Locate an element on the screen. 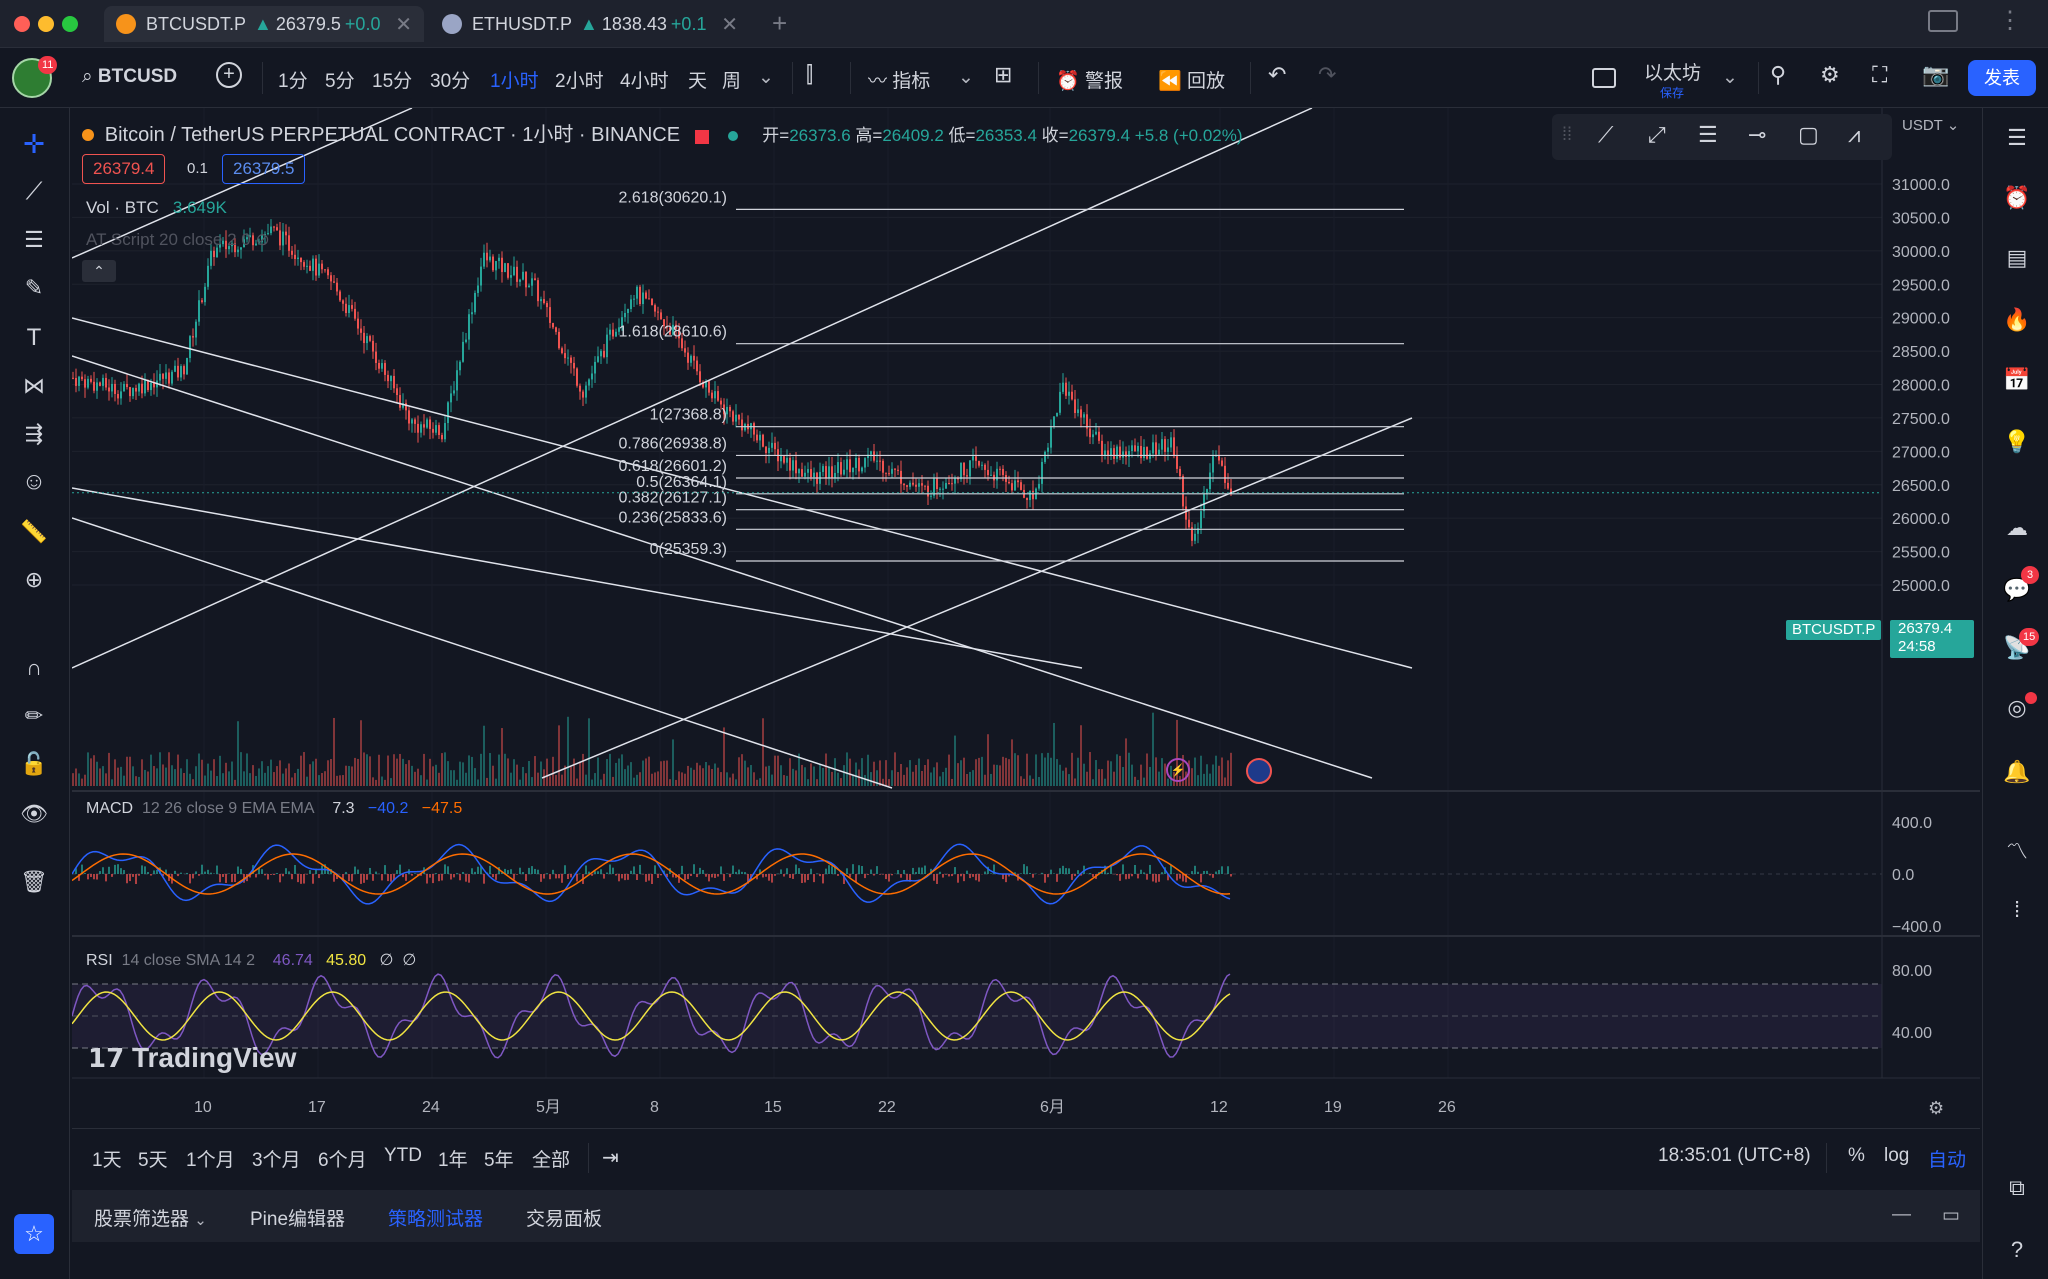 Image resolution: width=2048 pixels, height=1279 pixels. broadcast-icon: ◎ is located at coordinates (2017, 707).